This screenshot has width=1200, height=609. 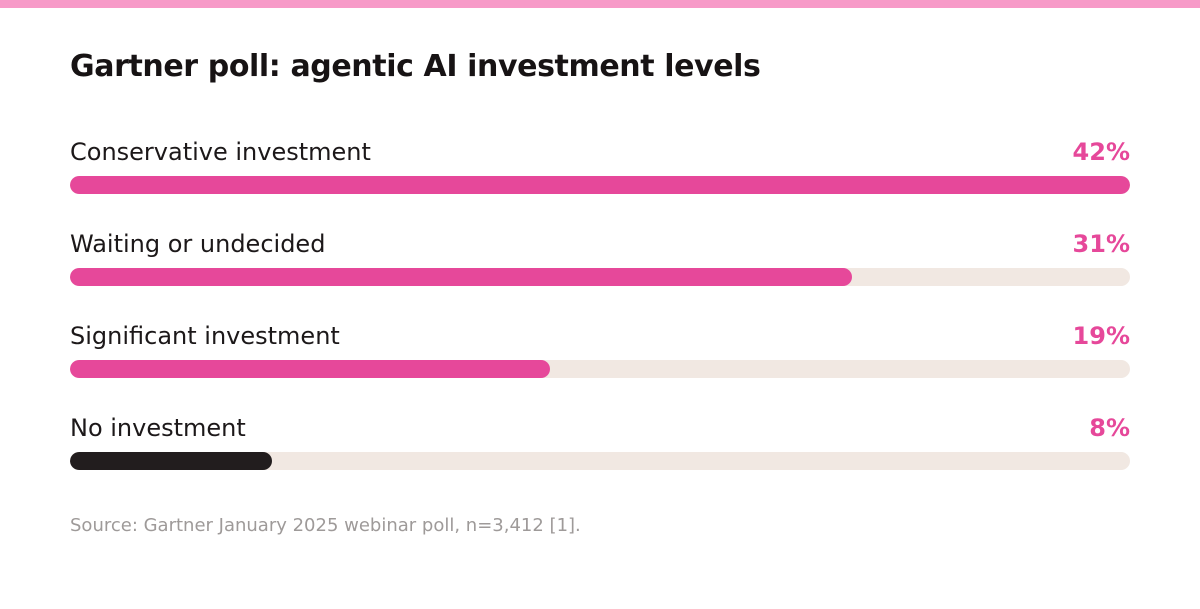 I want to click on category-label: Waiting or undecided, so click(x=198, y=244).